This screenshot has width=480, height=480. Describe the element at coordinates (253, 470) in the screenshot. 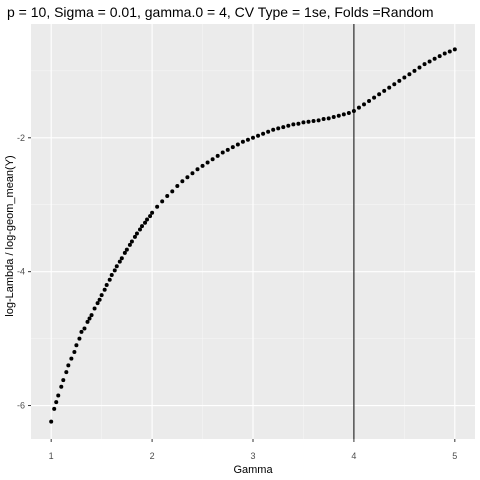

I see `x-axis-label: Gamma` at that location.